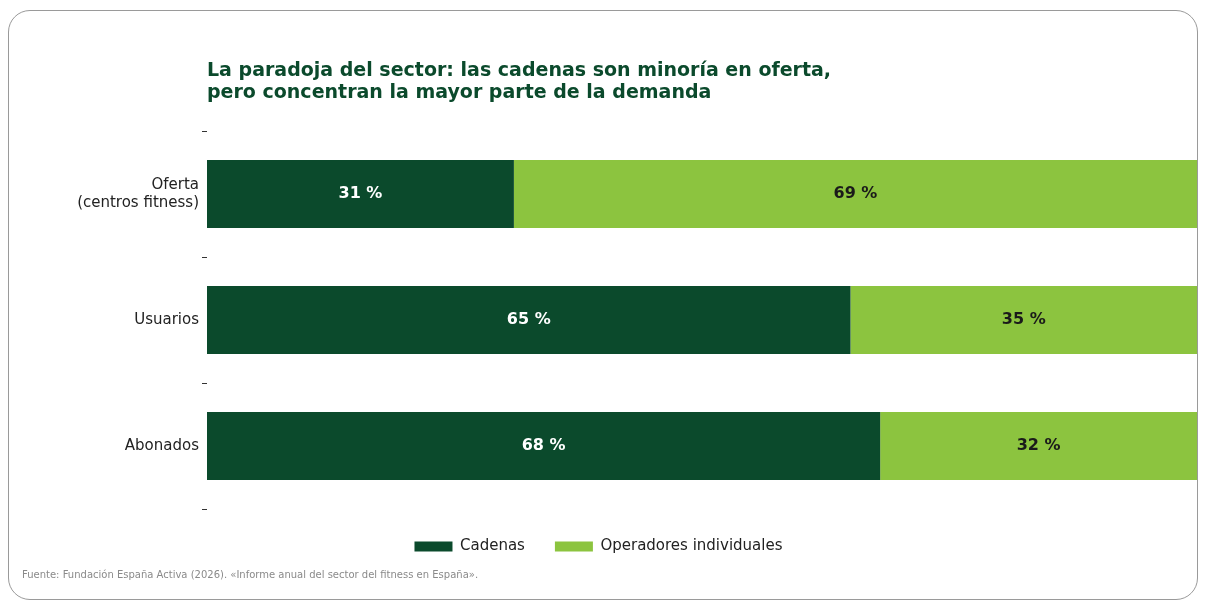 Image resolution: width=1206 pixels, height=616 pixels. I want to click on y-tick-label: Abonados, so click(162, 444).